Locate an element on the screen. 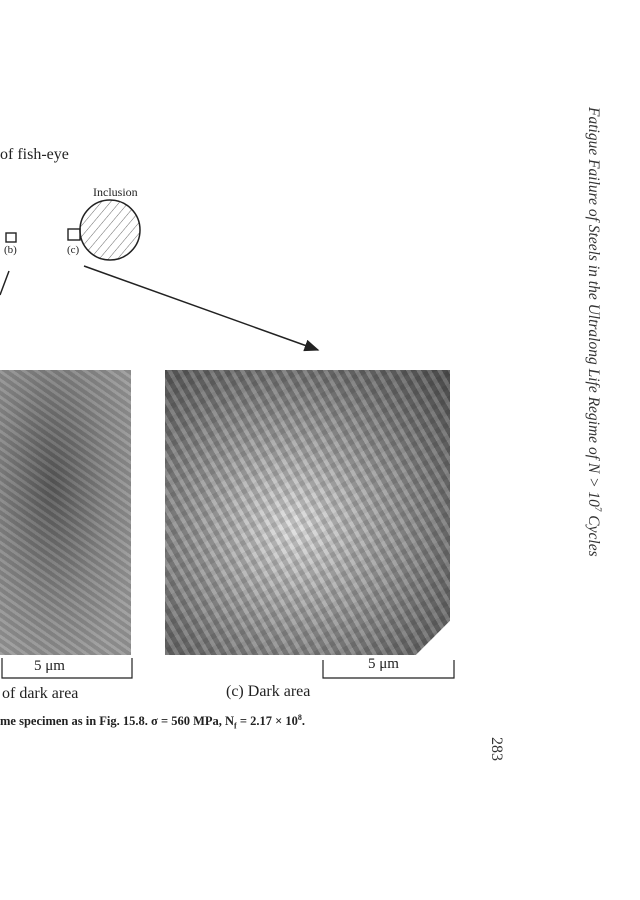 Image resolution: width=640 pixels, height=900 pixels. pointer-arrow-c is located at coordinates (201, 308).